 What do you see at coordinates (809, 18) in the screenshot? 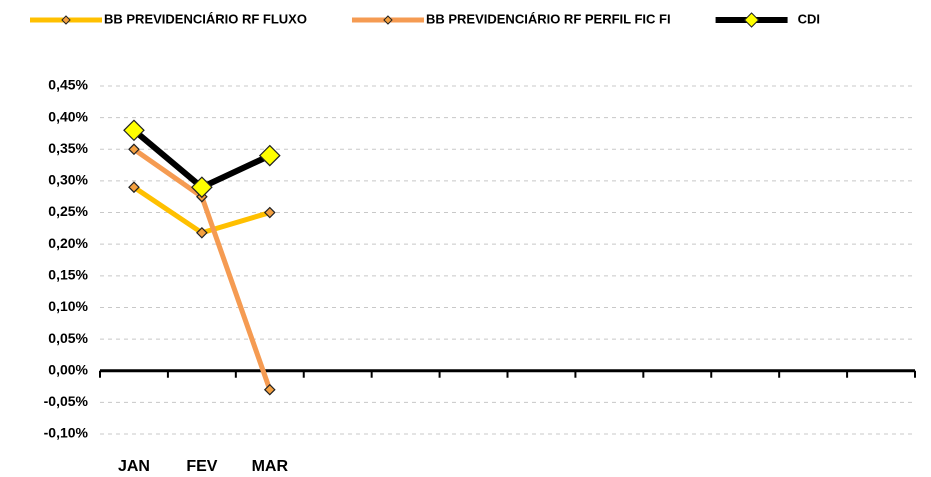
I see `legend-label: CDI` at bounding box center [809, 18].